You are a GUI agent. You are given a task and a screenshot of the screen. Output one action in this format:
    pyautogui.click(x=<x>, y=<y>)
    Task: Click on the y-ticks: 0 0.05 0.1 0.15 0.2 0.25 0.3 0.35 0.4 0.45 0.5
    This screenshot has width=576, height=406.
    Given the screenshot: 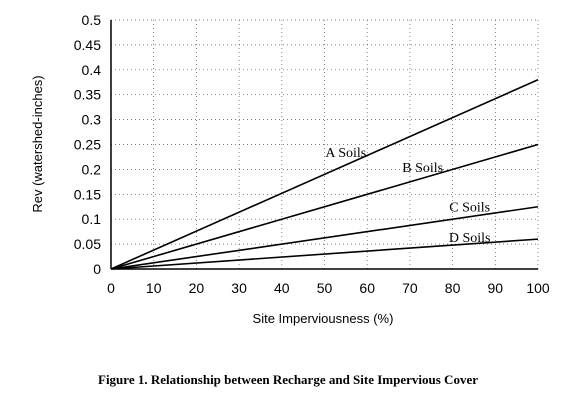 What is the action you would take?
    pyautogui.click(x=87, y=144)
    